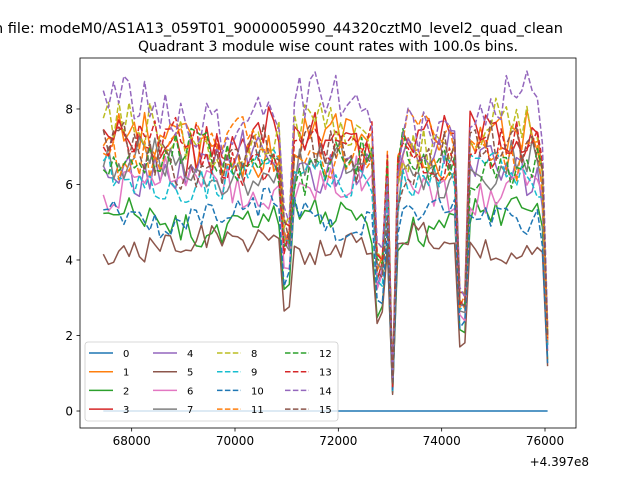  What do you see at coordinates (254, 354) in the screenshot?
I see `legend-label-8: 8` at bounding box center [254, 354].